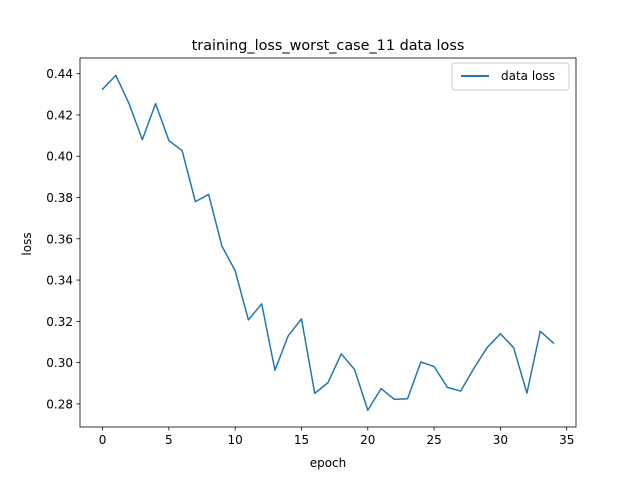 The width and height of the screenshot is (640, 484). What do you see at coordinates (59, 363) in the screenshot?
I see `y-tick-label: 0.30` at bounding box center [59, 363].